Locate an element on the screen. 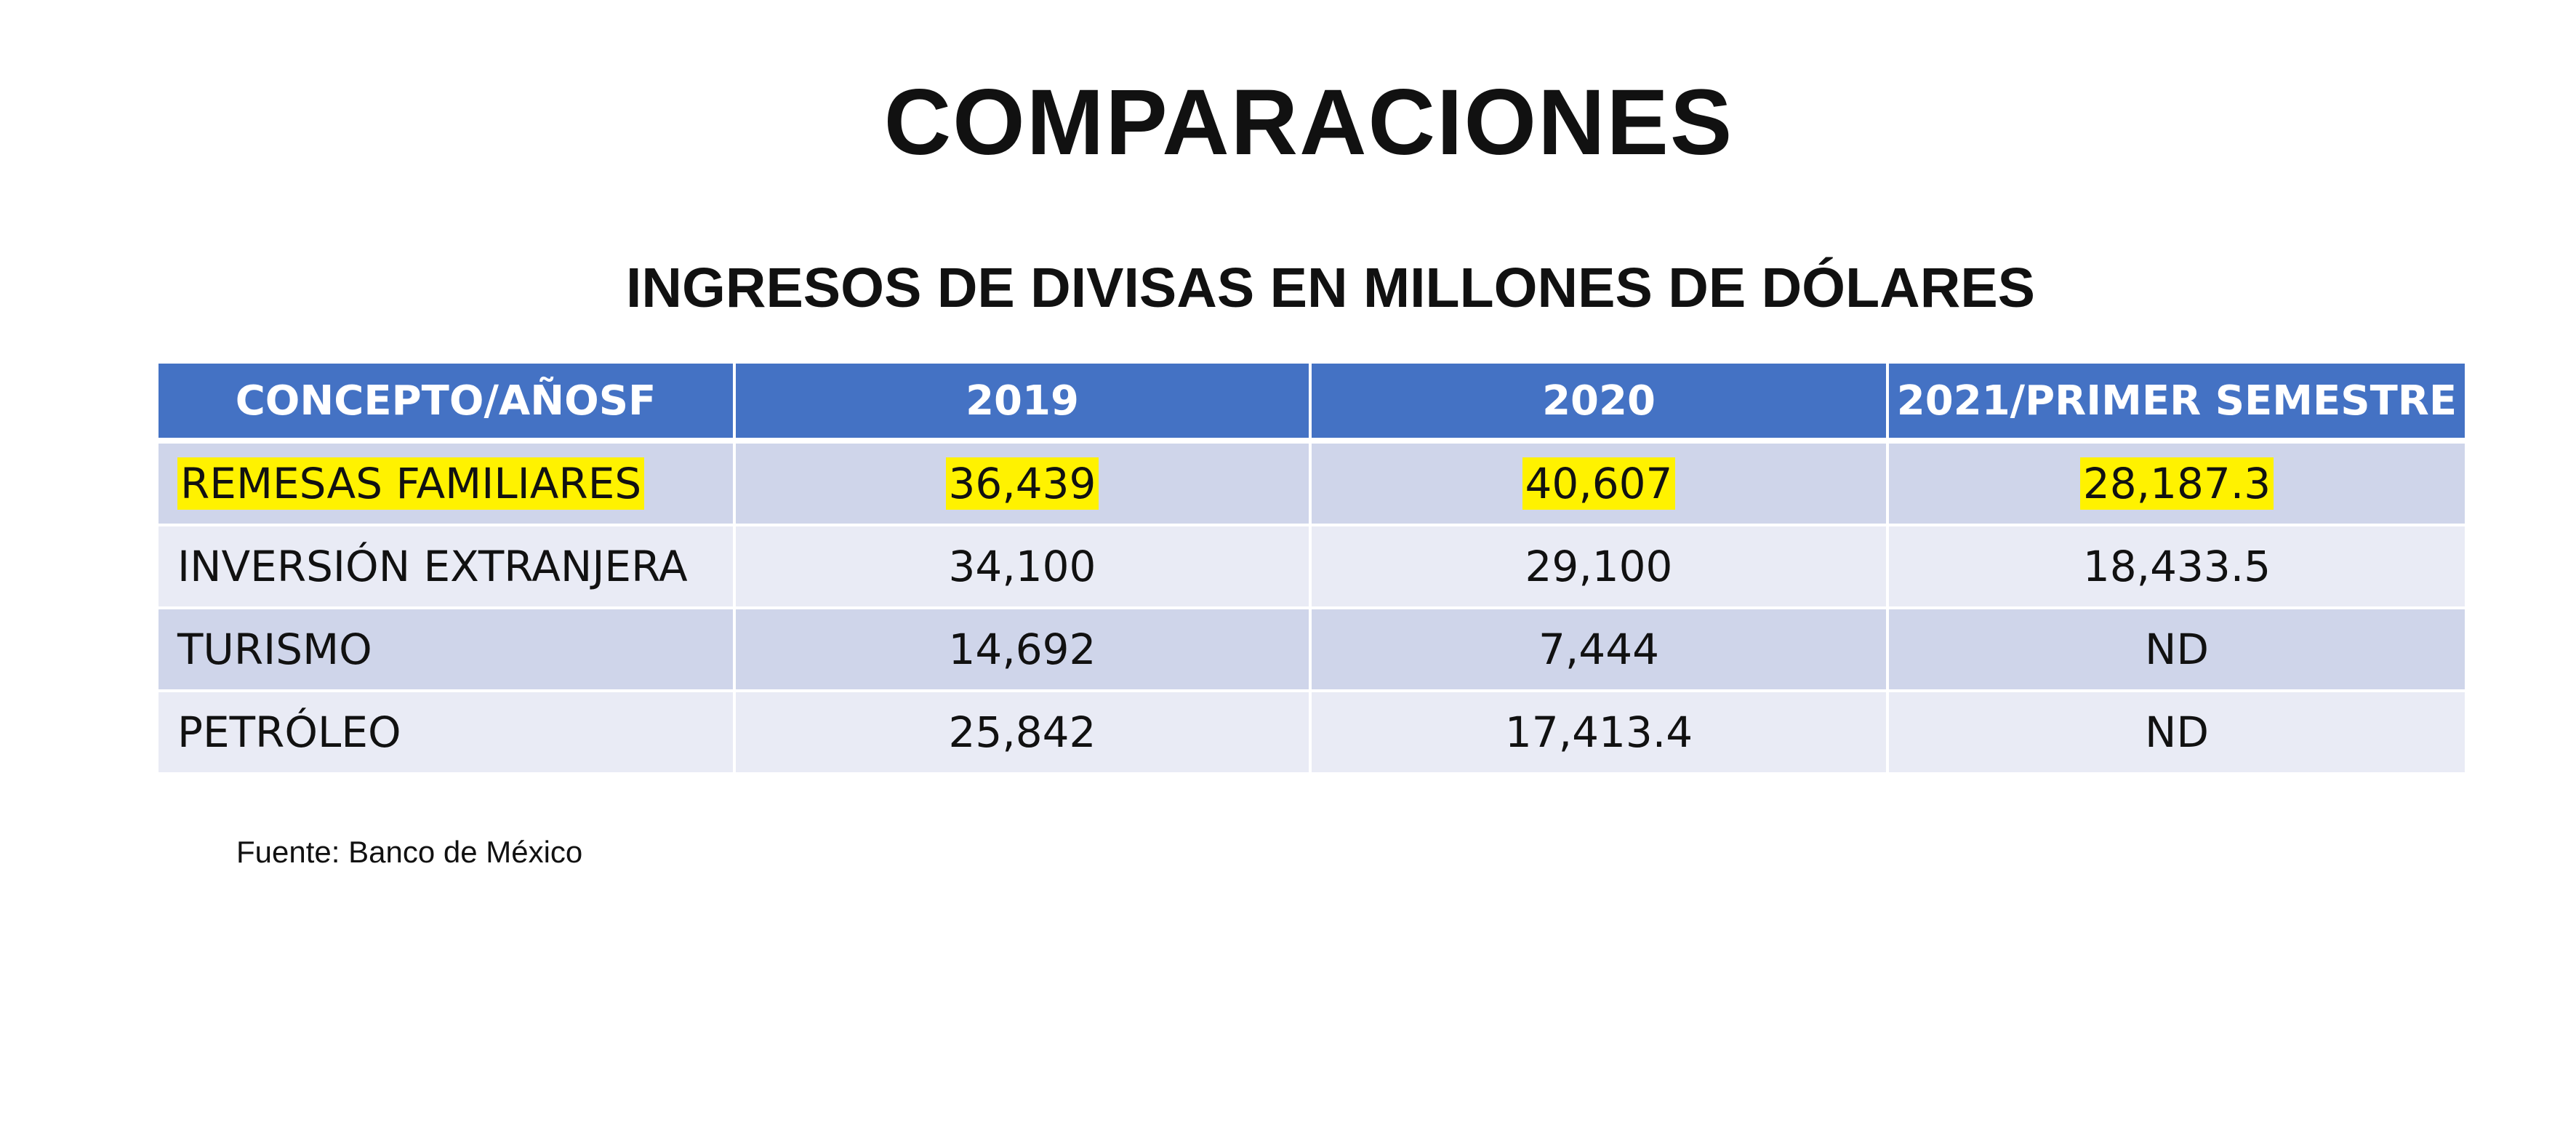  highlighted-text: REMESAS FAMILIARES is located at coordinates (411, 483).